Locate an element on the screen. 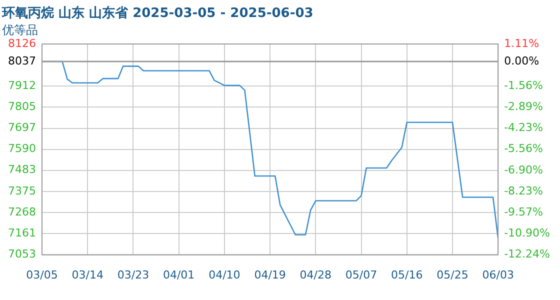 The width and height of the screenshot is (560, 300). y-tick-label: 8126 is located at coordinates (22, 43).